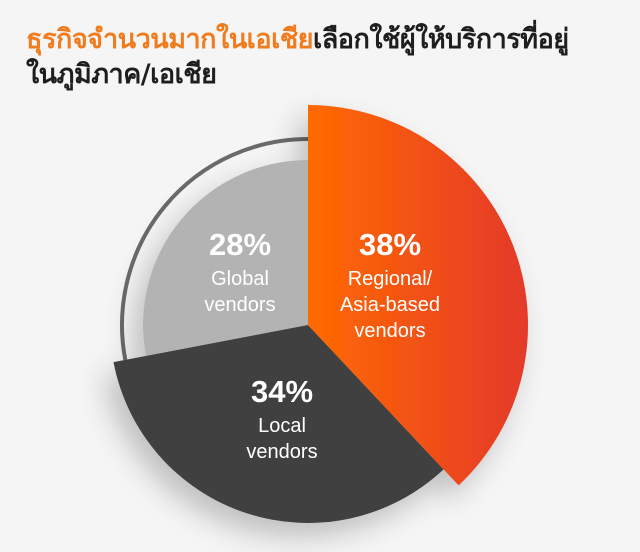 The height and width of the screenshot is (552, 640). What do you see at coordinates (390, 279) in the screenshot?
I see `slice-category-label: Regional/` at bounding box center [390, 279].